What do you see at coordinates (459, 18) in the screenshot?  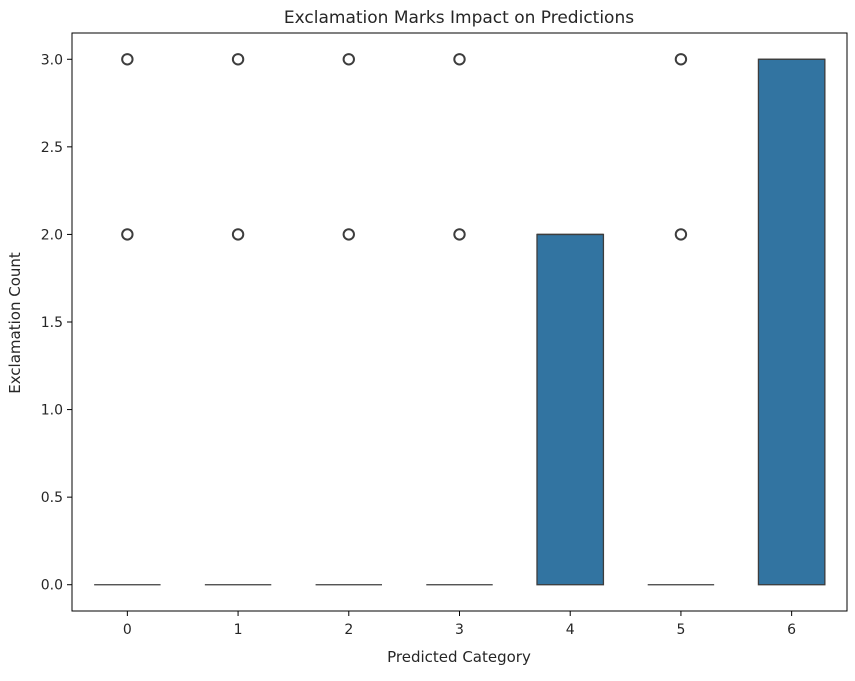 I see `chart-title: Exclamation Marks Impact on Predictions` at bounding box center [459, 18].